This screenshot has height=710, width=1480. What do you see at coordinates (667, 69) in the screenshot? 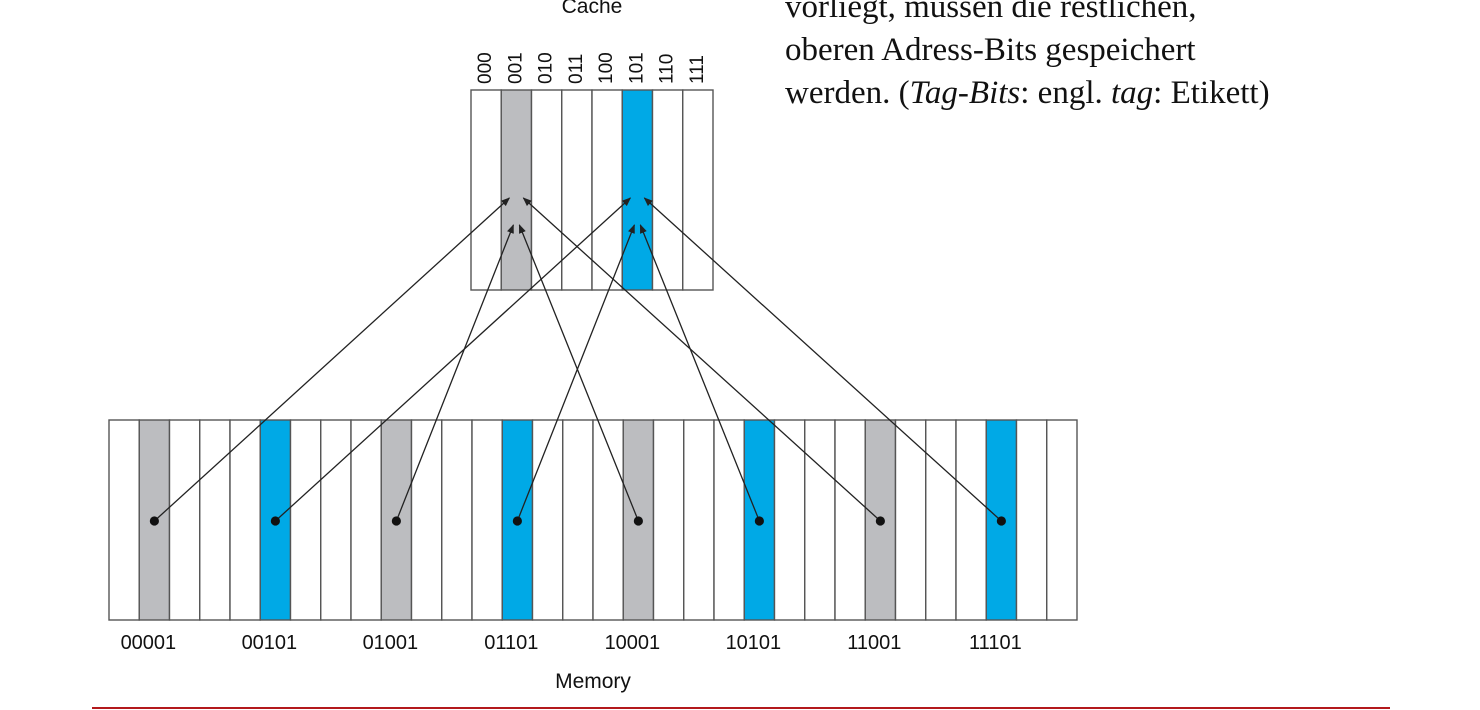
I see `cache-slot-label: 110` at bounding box center [667, 69].